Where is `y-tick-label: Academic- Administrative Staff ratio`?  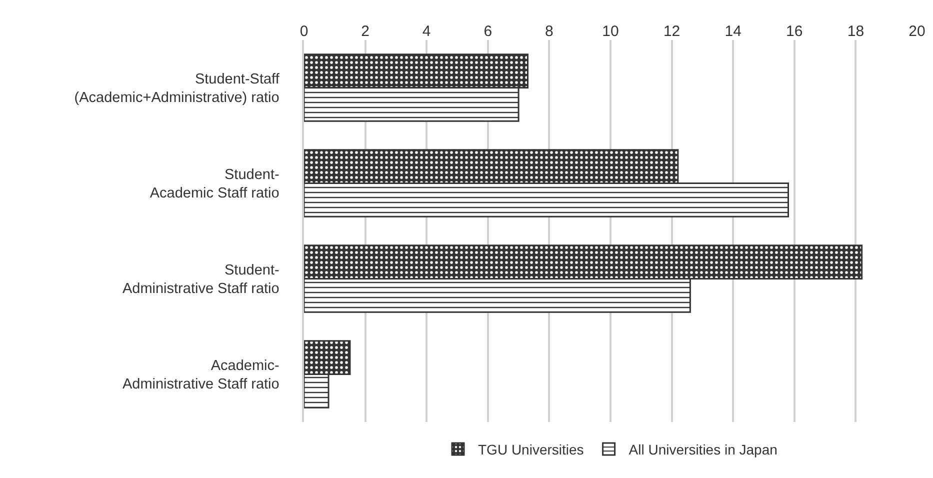
y-tick-label: Academic- Administrative Staff ratio is located at coordinates (201, 375).